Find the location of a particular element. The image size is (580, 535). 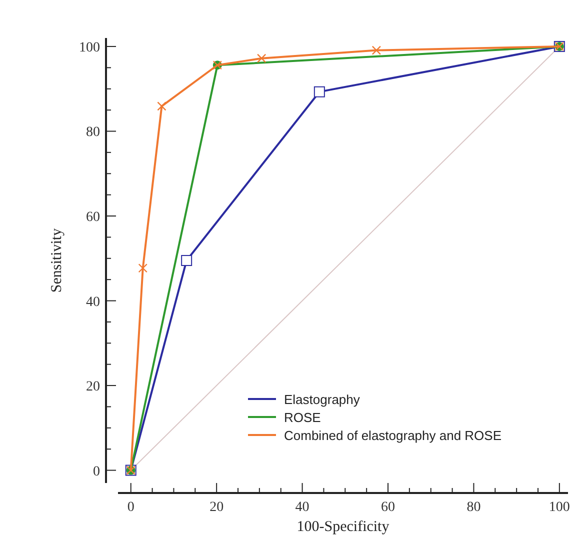

y-tick-label: 80 is located at coordinates (93, 132).